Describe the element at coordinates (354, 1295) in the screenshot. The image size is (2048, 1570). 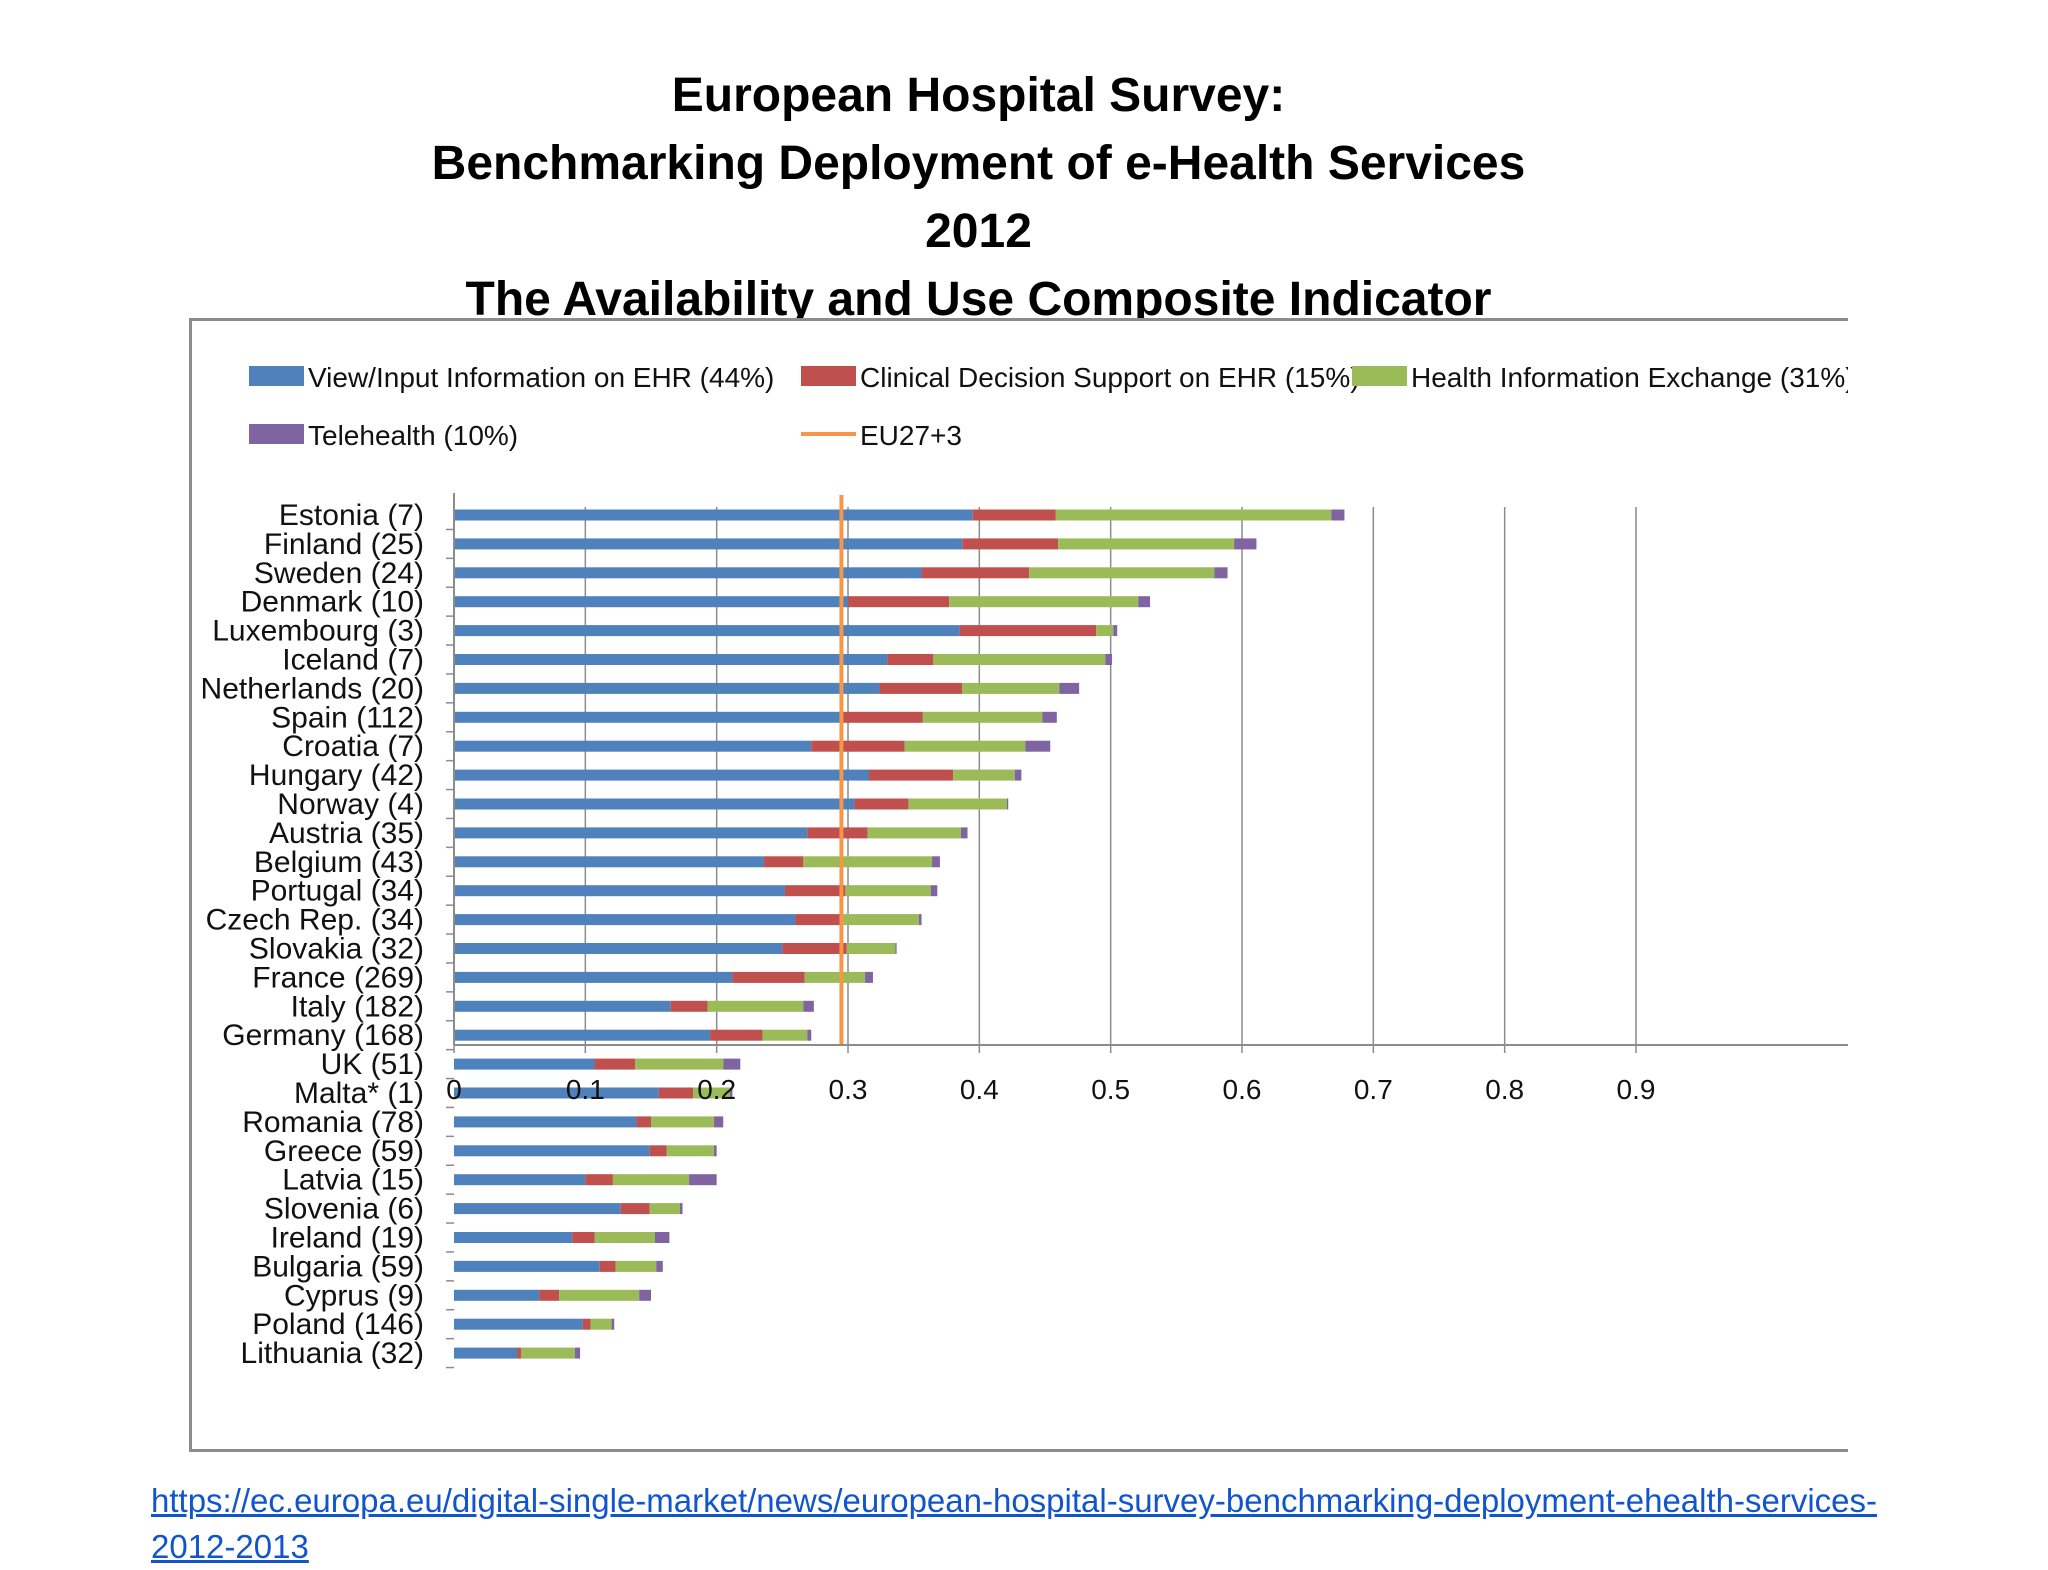
I see `category-label: Cyprus (9)` at that location.